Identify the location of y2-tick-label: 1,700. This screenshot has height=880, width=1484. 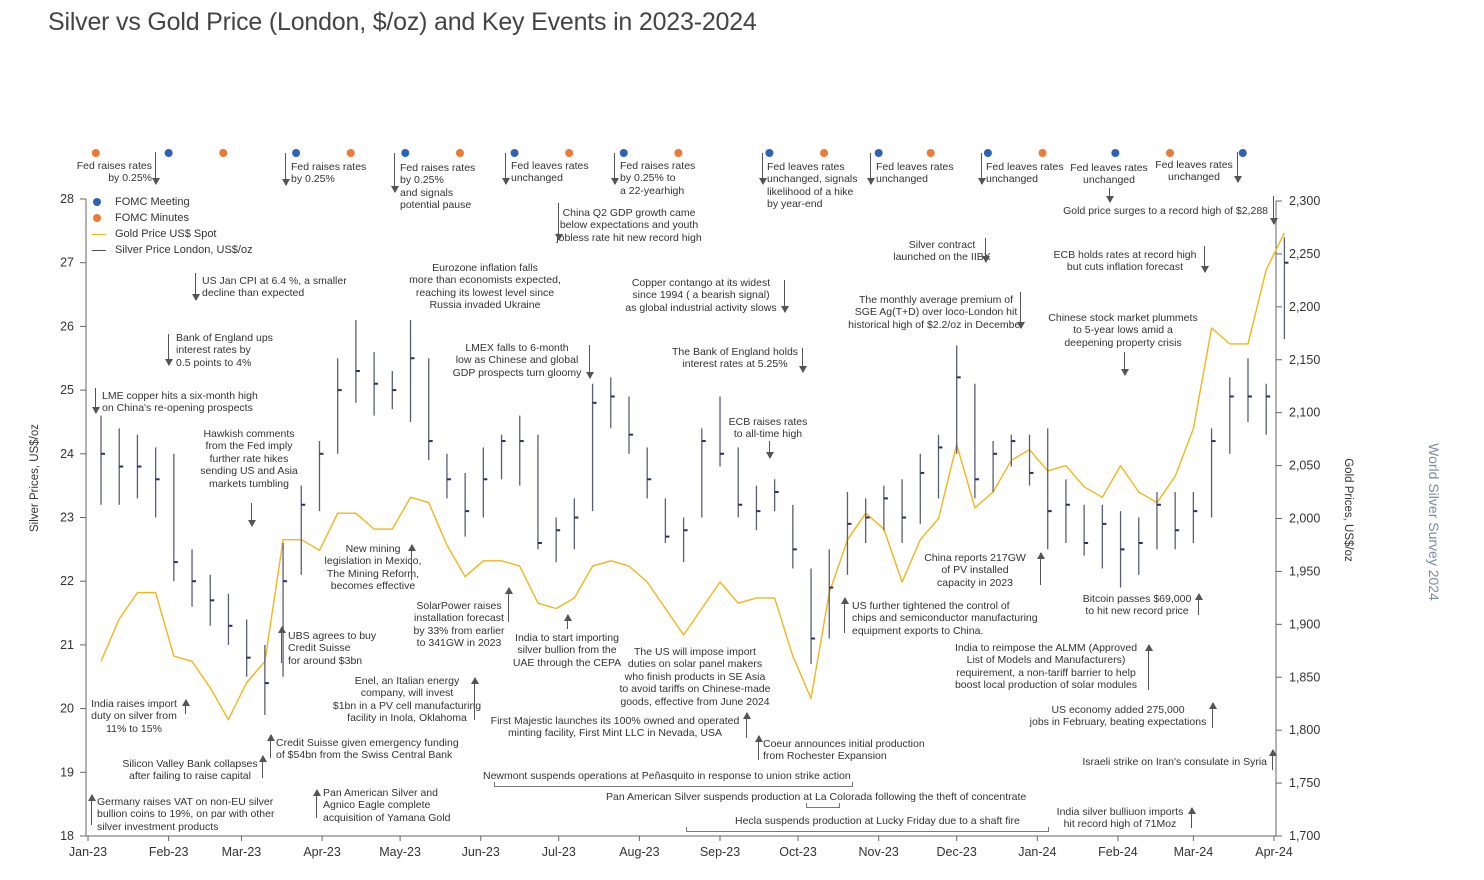
(1304, 836).